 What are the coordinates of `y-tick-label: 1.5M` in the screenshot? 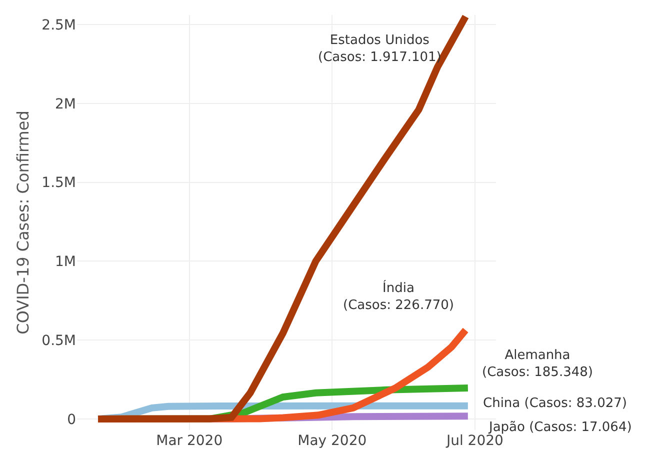 It's located at (59, 183).